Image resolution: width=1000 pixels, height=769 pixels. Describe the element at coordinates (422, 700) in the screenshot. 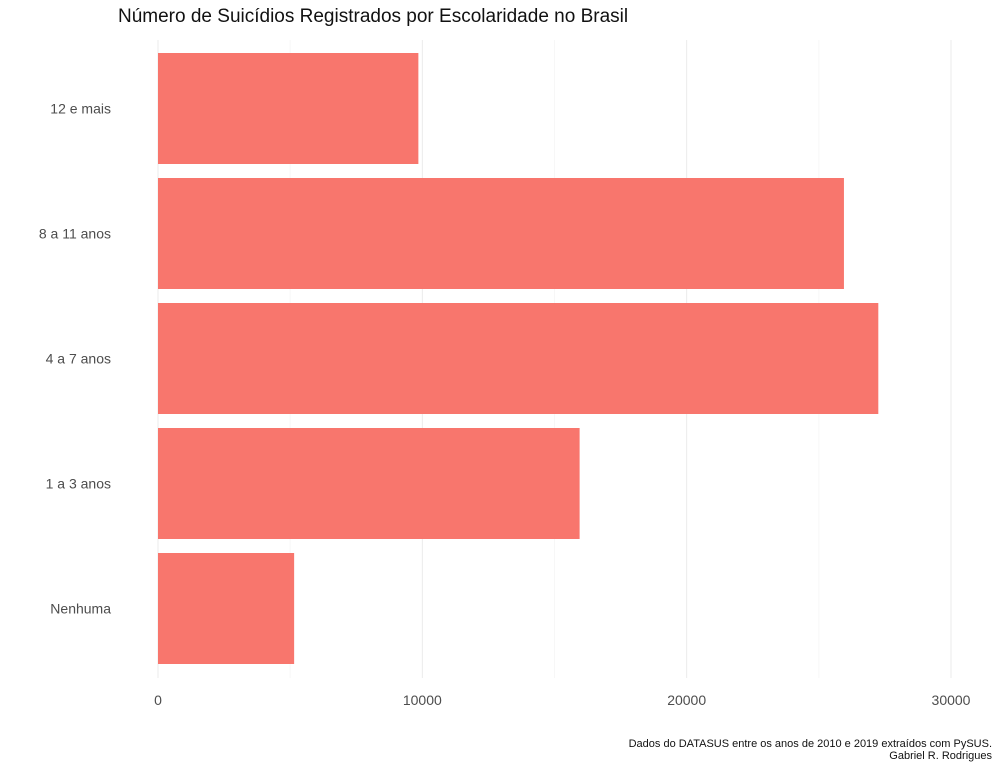

I see `x-tick-label: 10000` at that location.